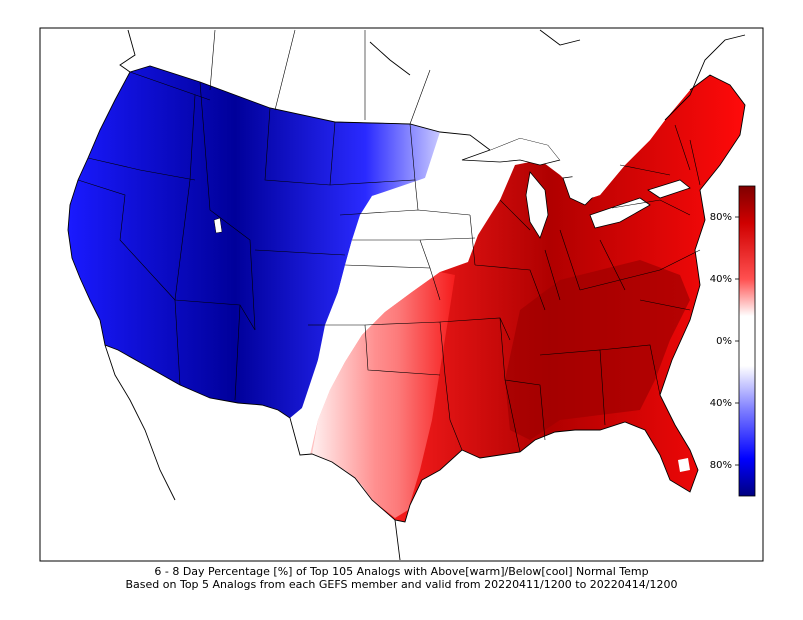  Describe the element at coordinates (218, 225) in the screenshot. I see `great-salt-lake` at that location.